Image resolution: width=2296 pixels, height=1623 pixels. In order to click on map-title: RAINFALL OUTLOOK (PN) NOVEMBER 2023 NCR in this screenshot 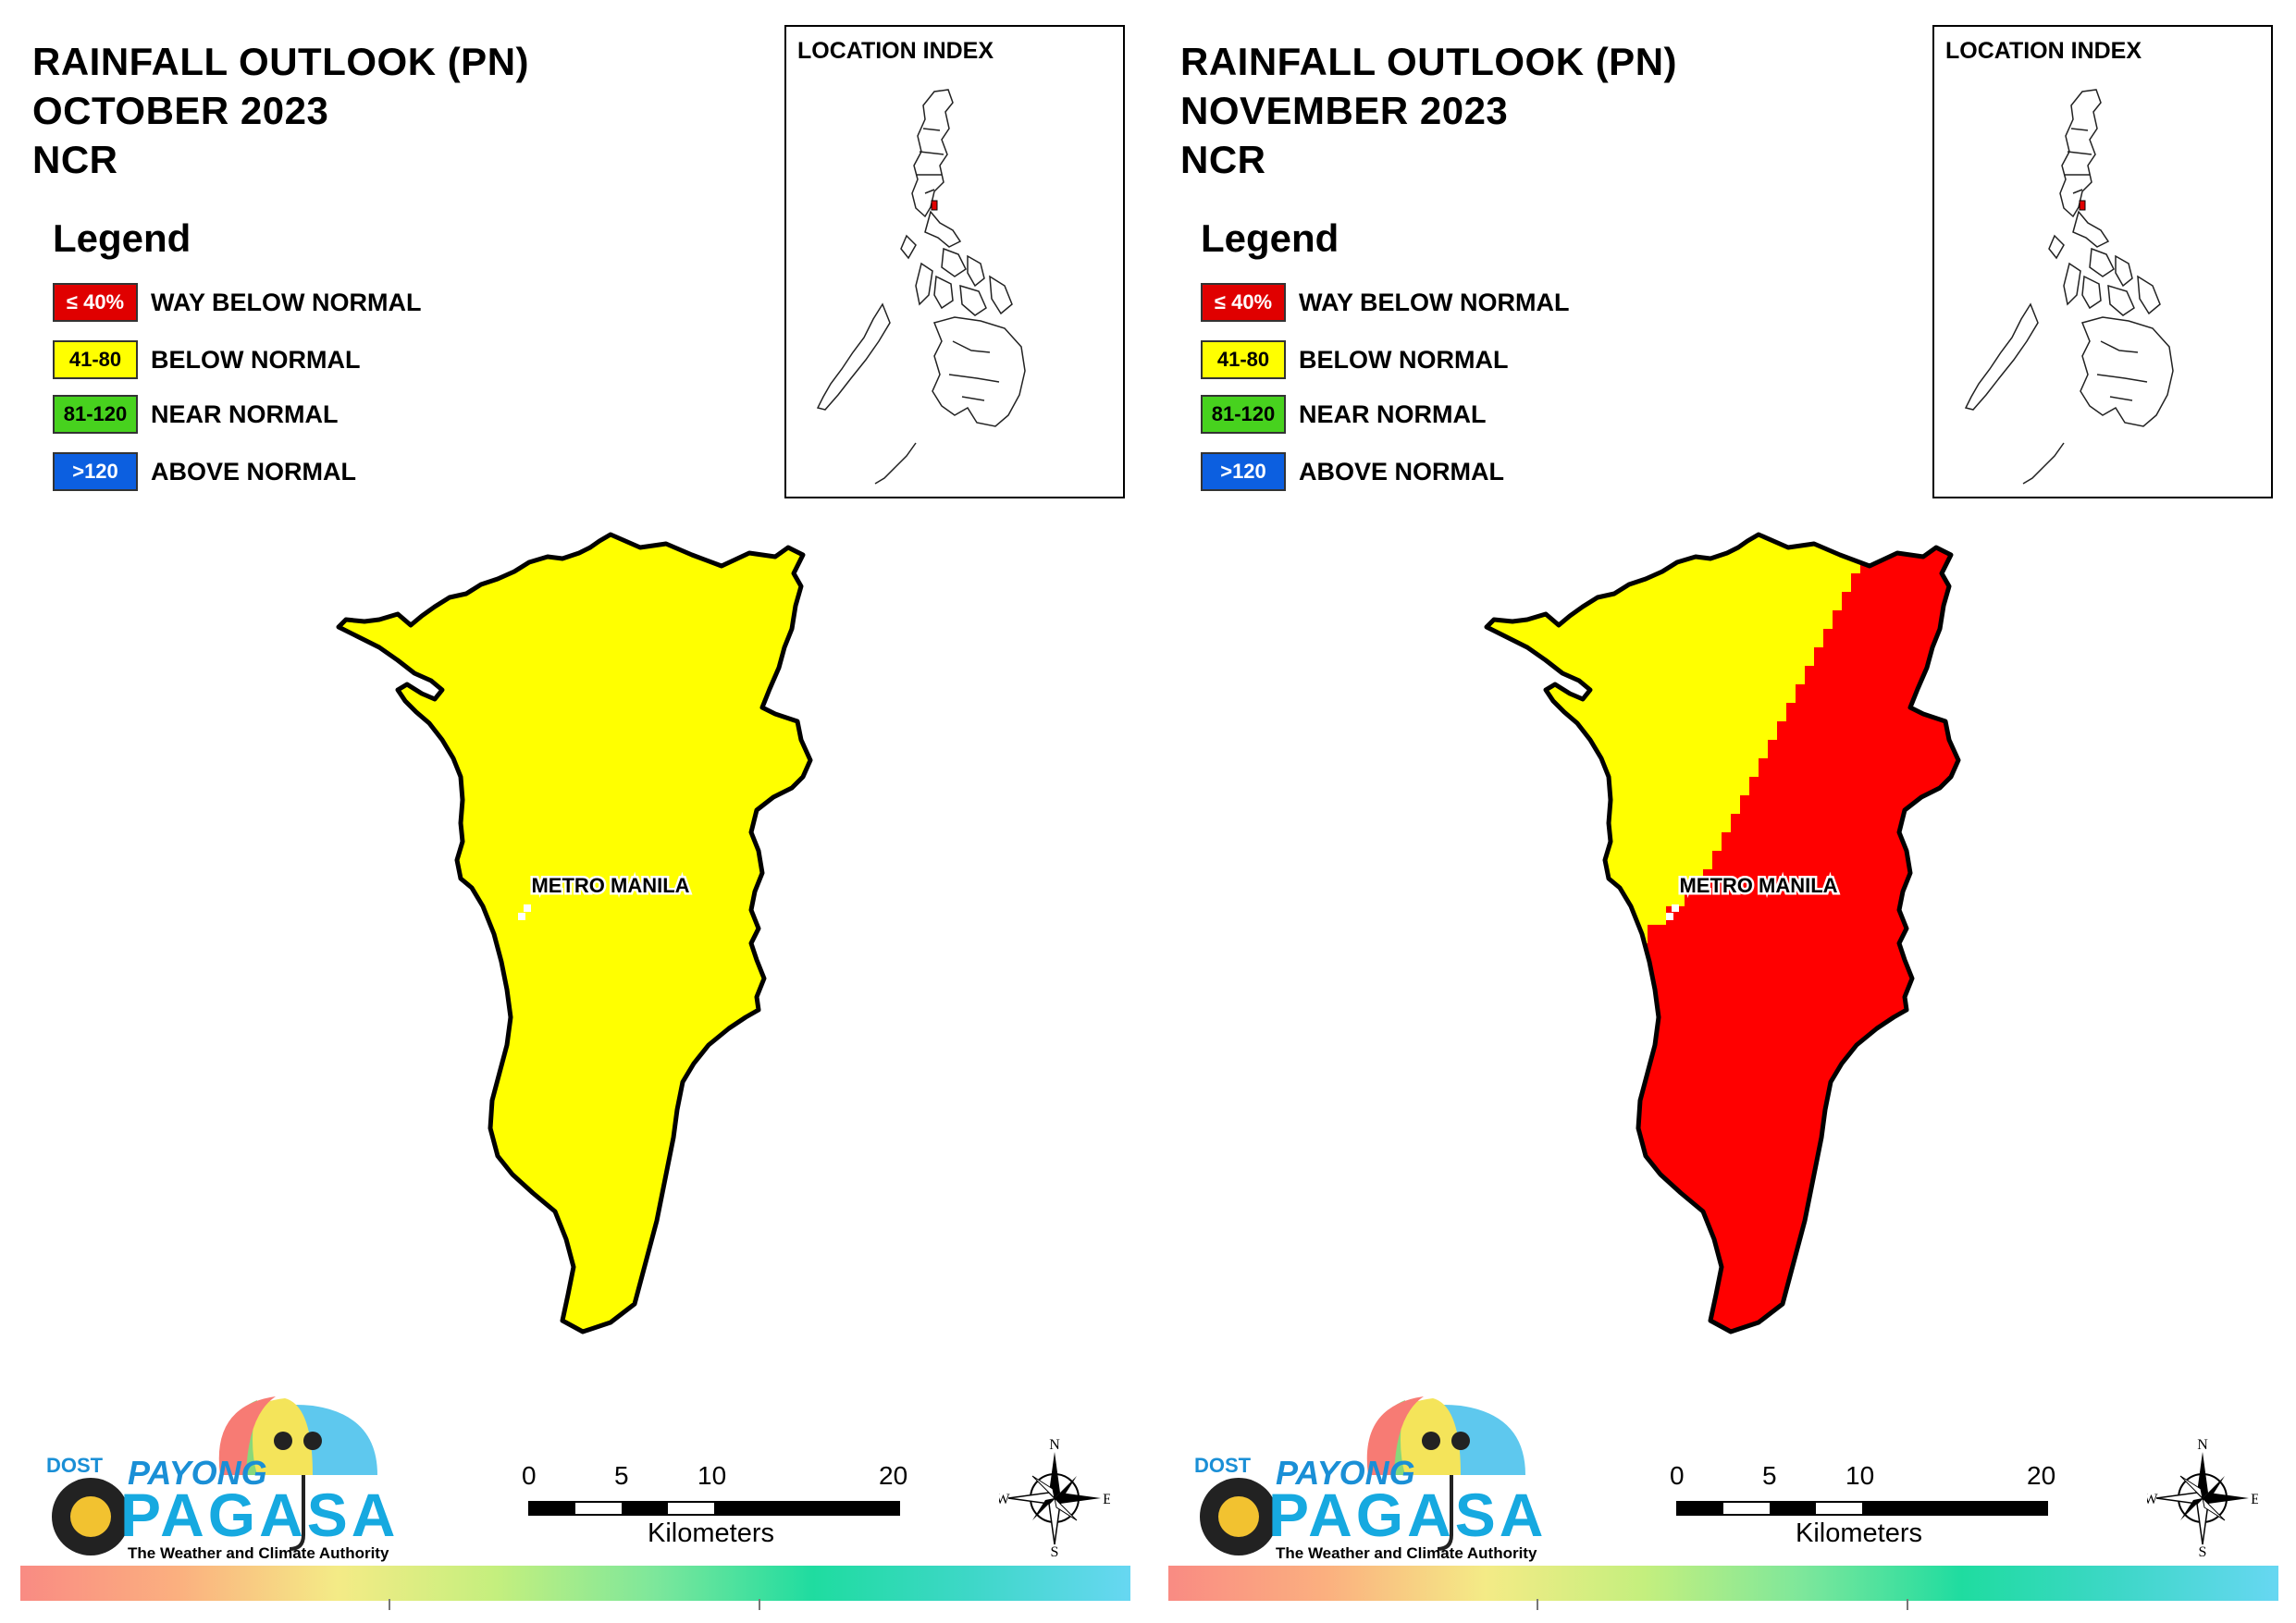, I will do `click(1428, 110)`.